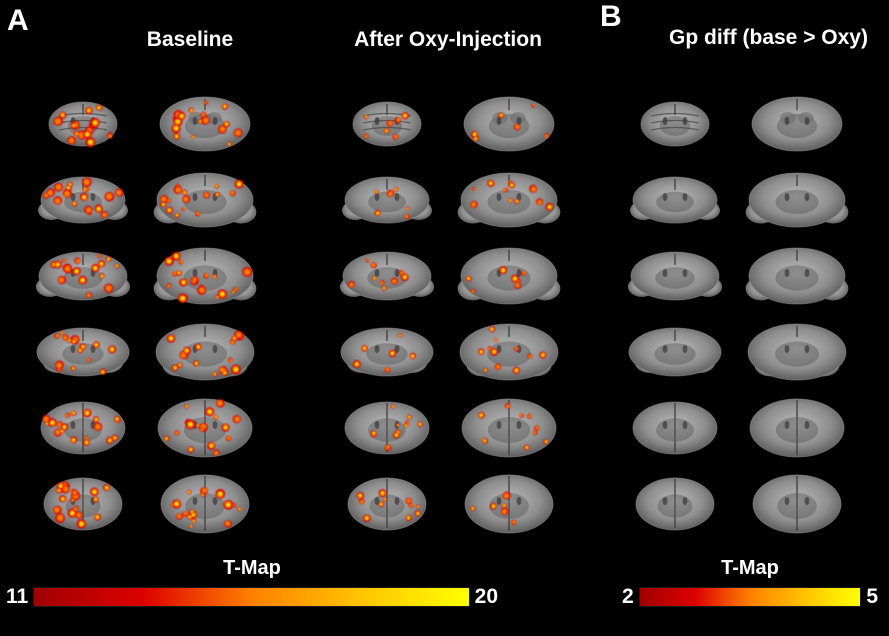 The width and height of the screenshot is (889, 636). I want to click on colorbar-left-max: 20, so click(486, 596).